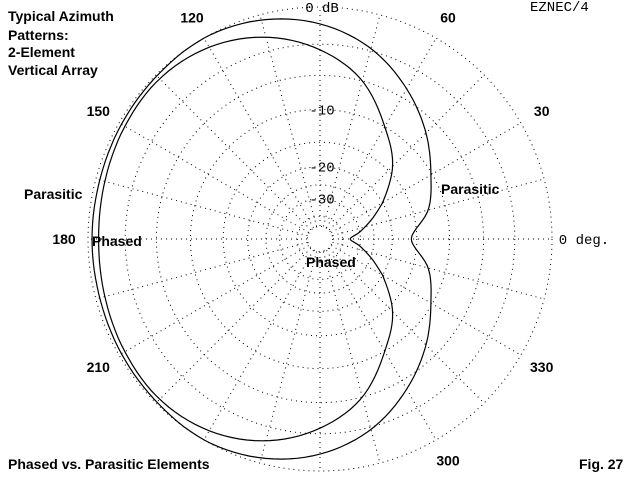 The image size is (640, 480). What do you see at coordinates (117, 241) in the screenshot?
I see `annotation-phased-left: Phased` at bounding box center [117, 241].